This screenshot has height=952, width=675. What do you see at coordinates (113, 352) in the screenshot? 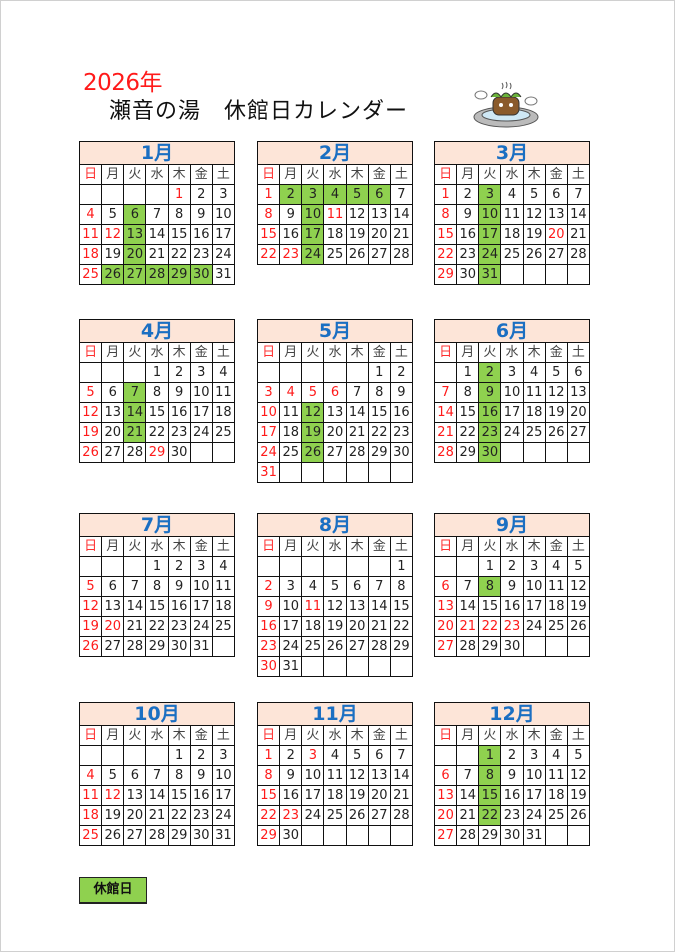
I see `weekday-header: 月` at bounding box center [113, 352].